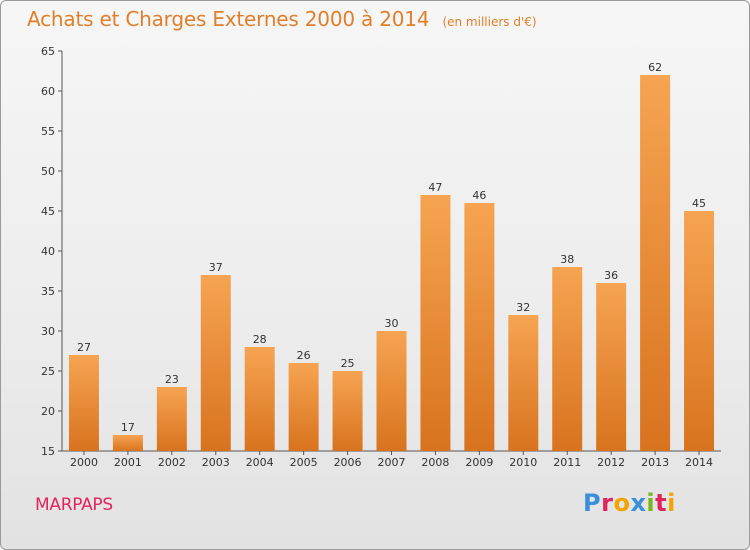  Describe the element at coordinates (128, 427) in the screenshot. I see `data-label: 17` at that location.